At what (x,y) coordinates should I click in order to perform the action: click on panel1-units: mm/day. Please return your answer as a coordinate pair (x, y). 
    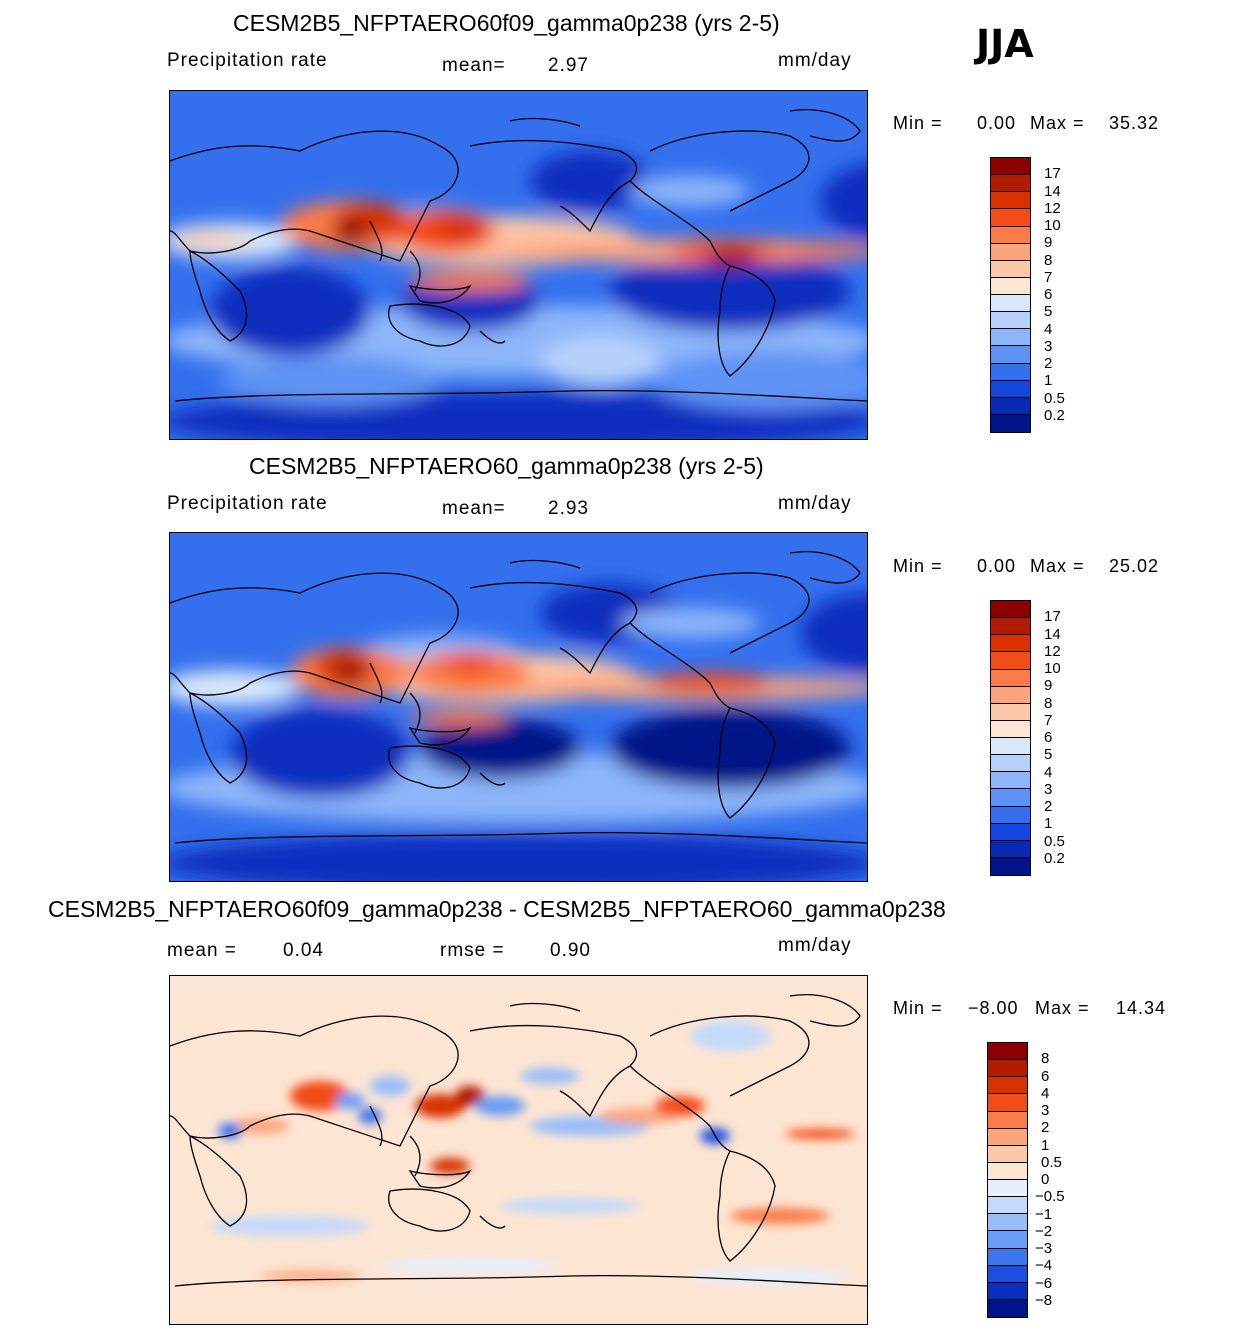
    Looking at the image, I should click on (815, 60).